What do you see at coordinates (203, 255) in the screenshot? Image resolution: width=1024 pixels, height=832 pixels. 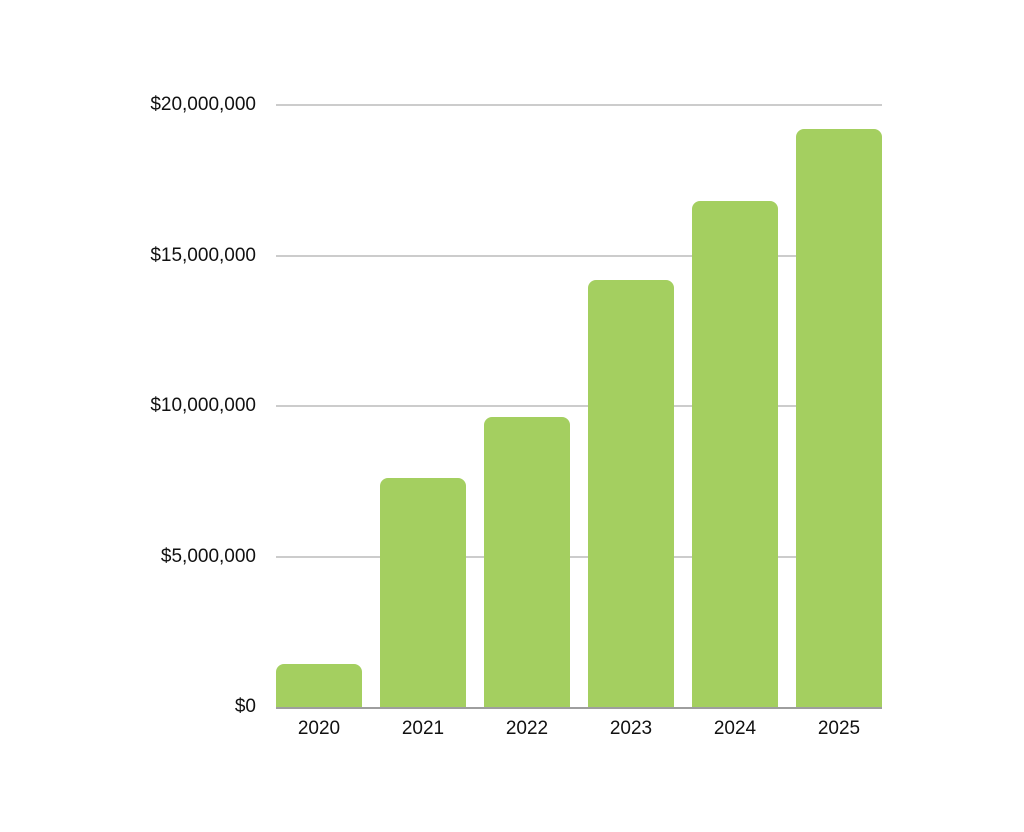 I see `y-axis-tick-label: $15,000,000` at bounding box center [203, 255].